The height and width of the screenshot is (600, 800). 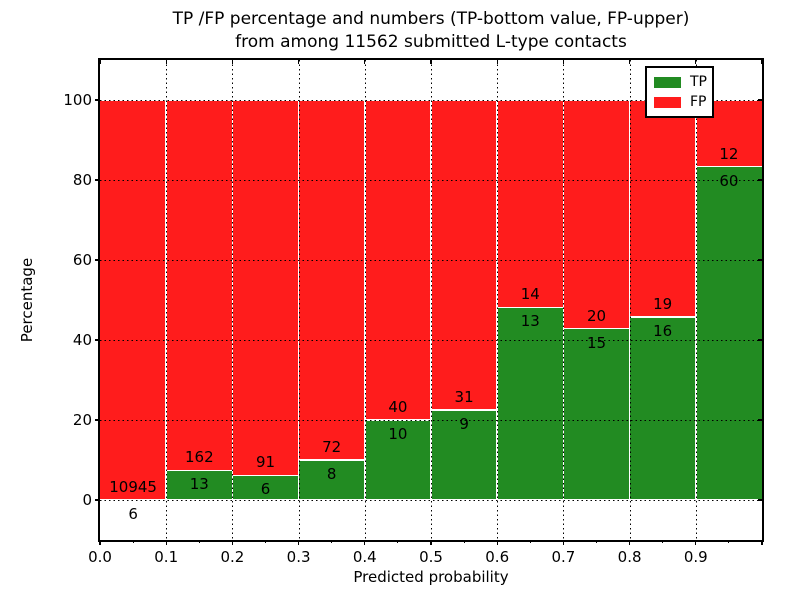 What do you see at coordinates (663, 304) in the screenshot?
I see `fp-count-label: 19` at bounding box center [663, 304].